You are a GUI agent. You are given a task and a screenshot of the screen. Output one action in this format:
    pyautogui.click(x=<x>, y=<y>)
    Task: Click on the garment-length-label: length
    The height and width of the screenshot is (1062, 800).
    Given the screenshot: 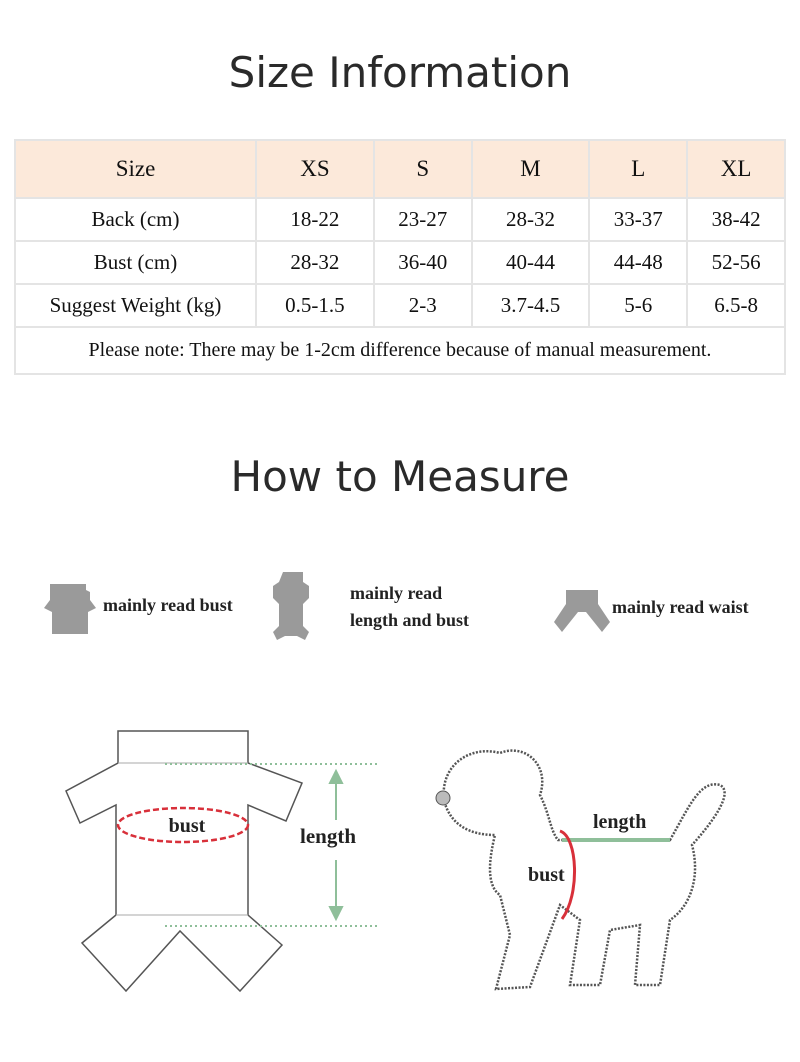 What is the action you would take?
    pyautogui.click(x=328, y=836)
    